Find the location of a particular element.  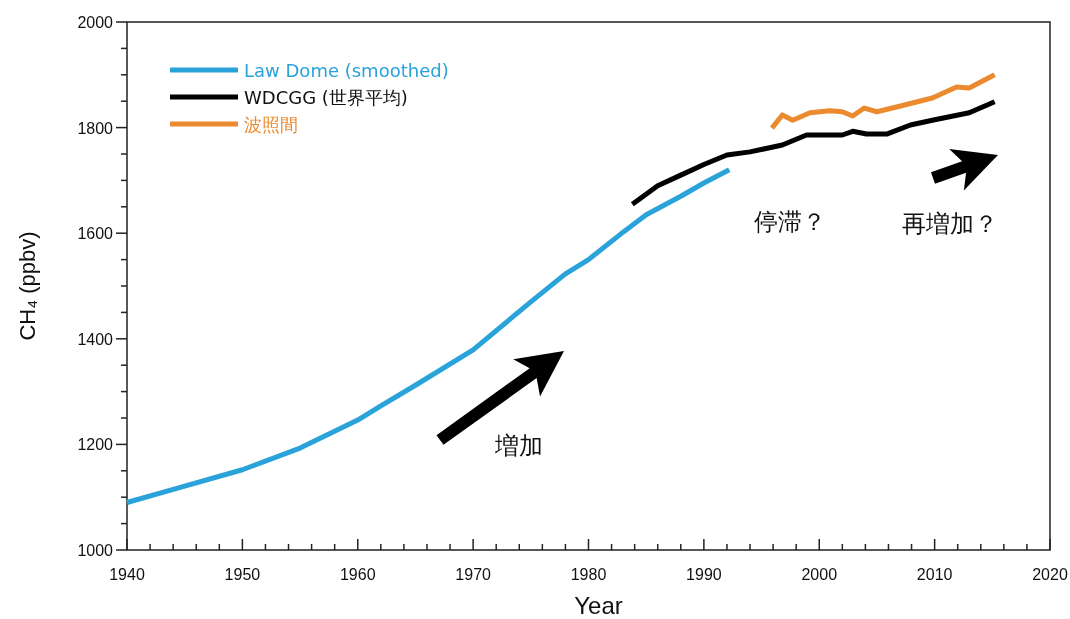

y-tick-label: 1000 is located at coordinates (95, 550).